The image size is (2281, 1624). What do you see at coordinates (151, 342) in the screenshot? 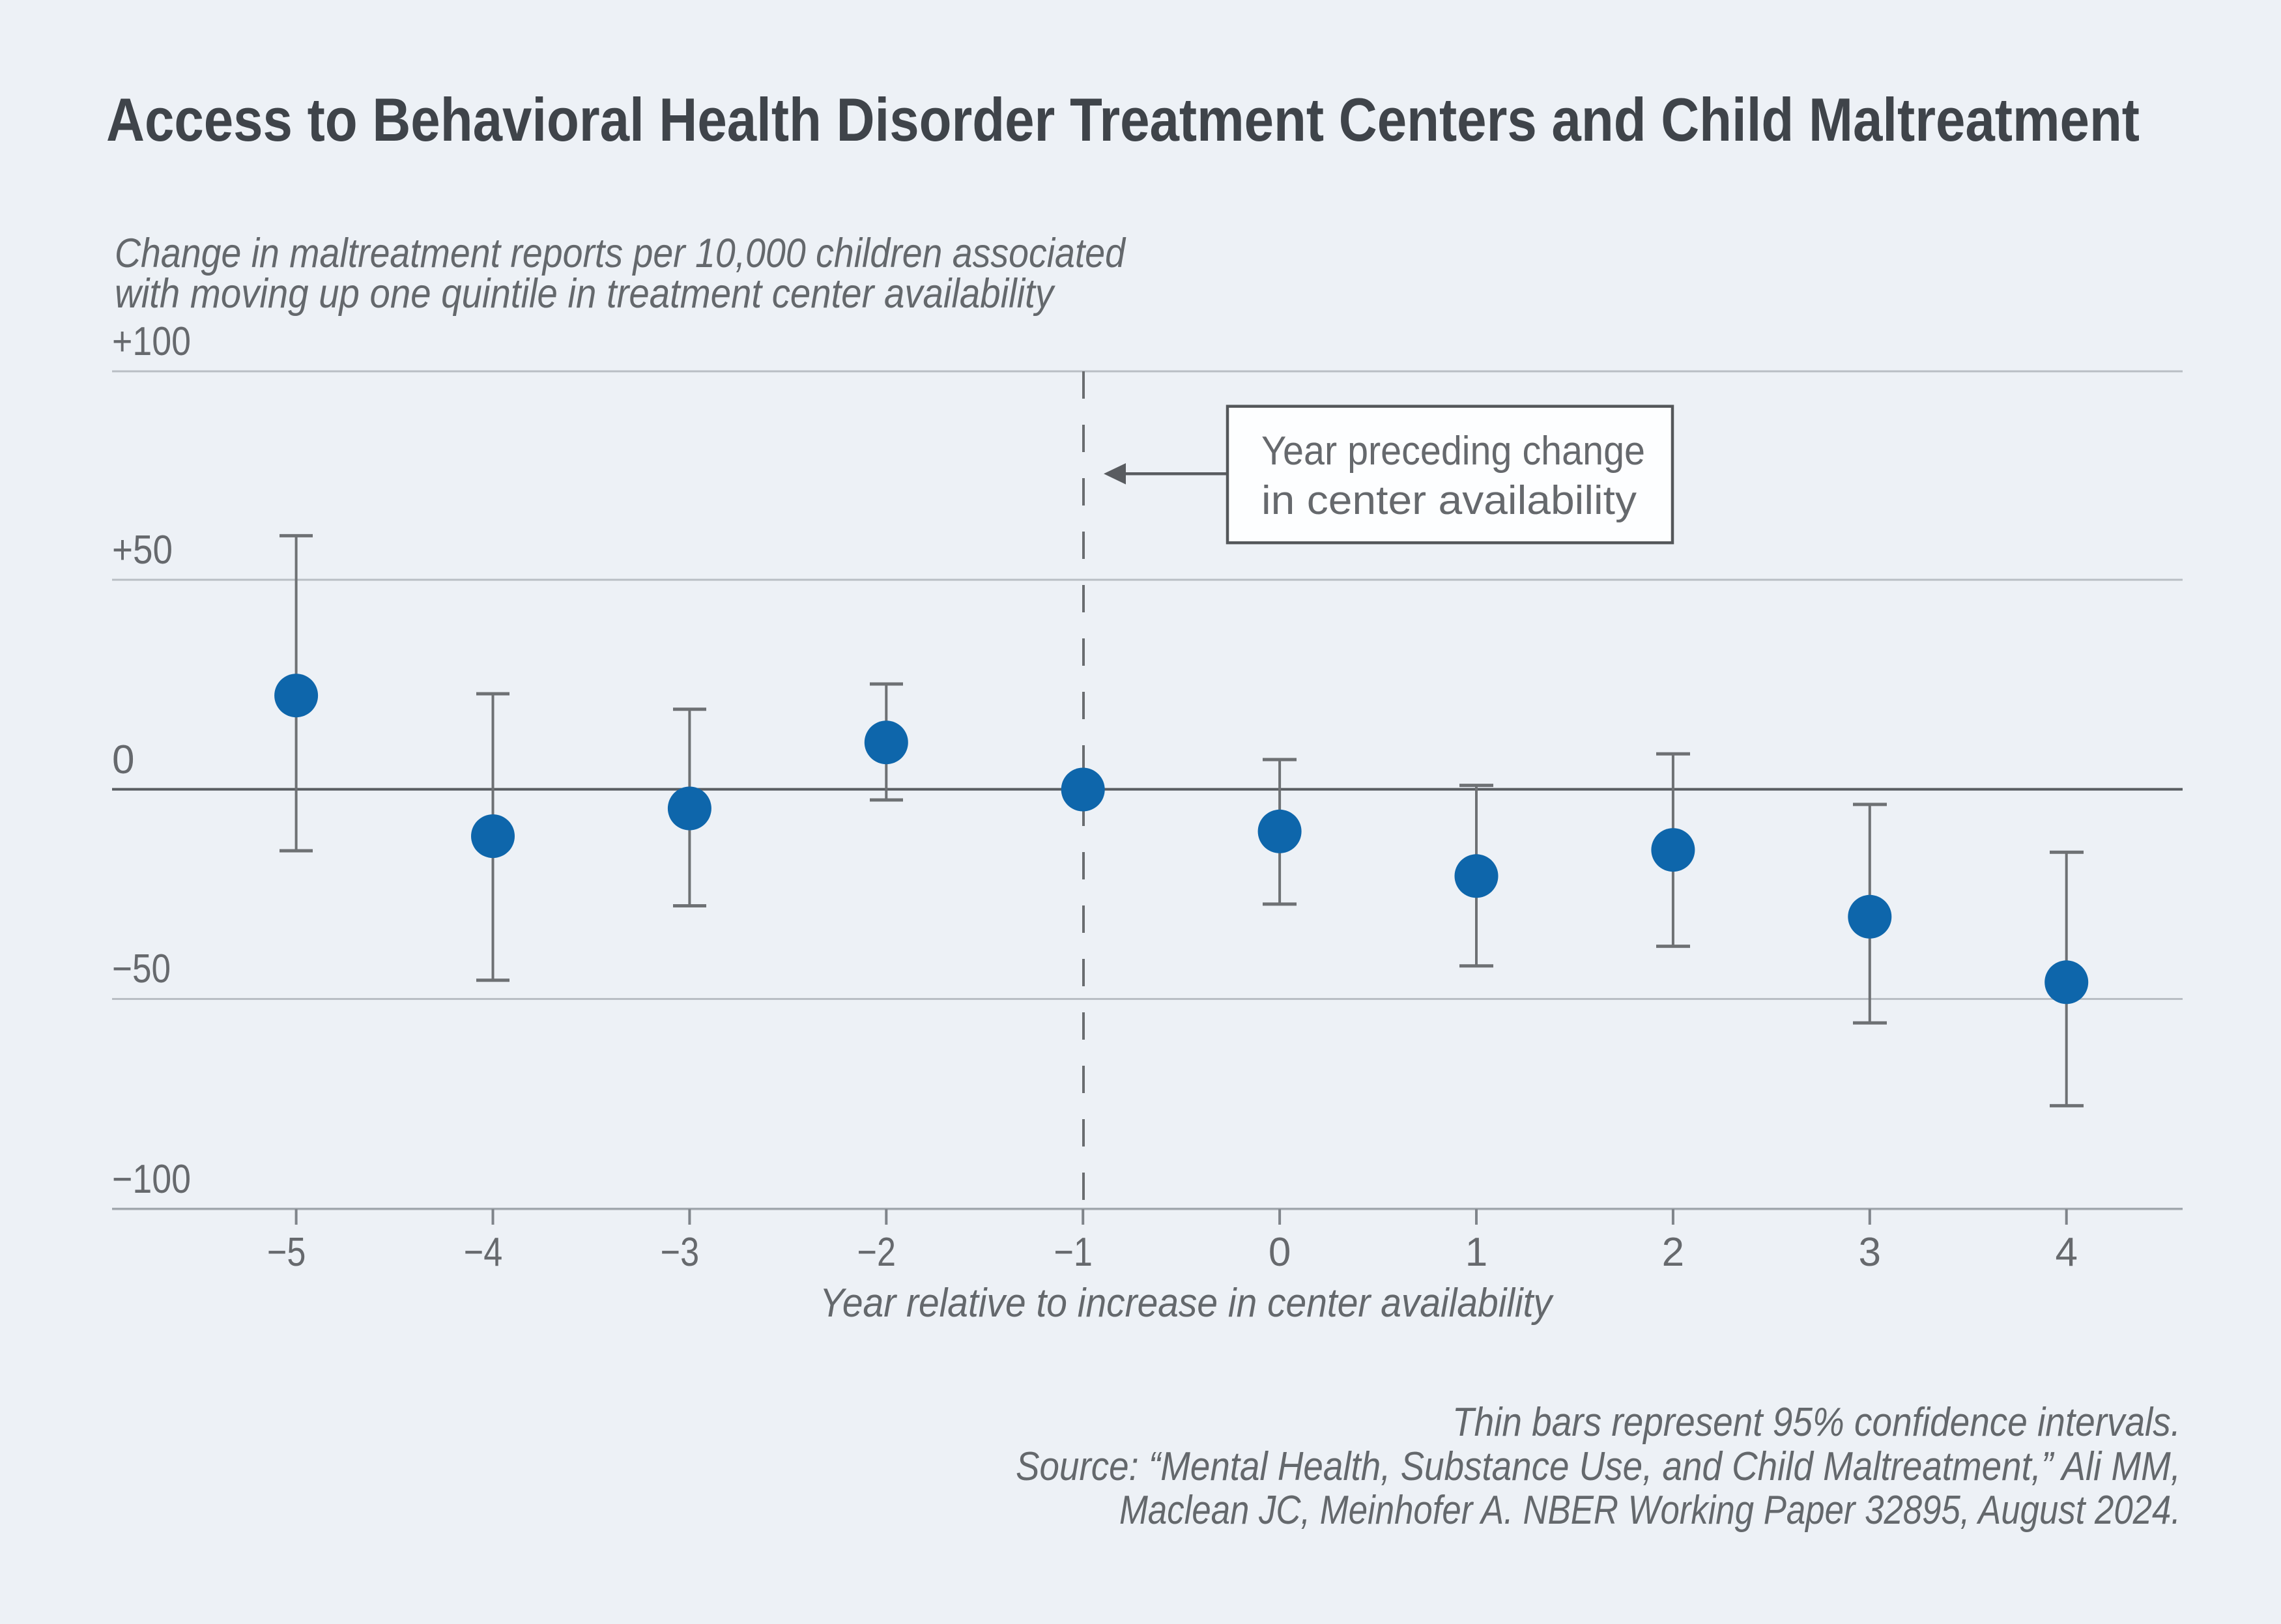
I see `svg-text: +100` at bounding box center [151, 342].